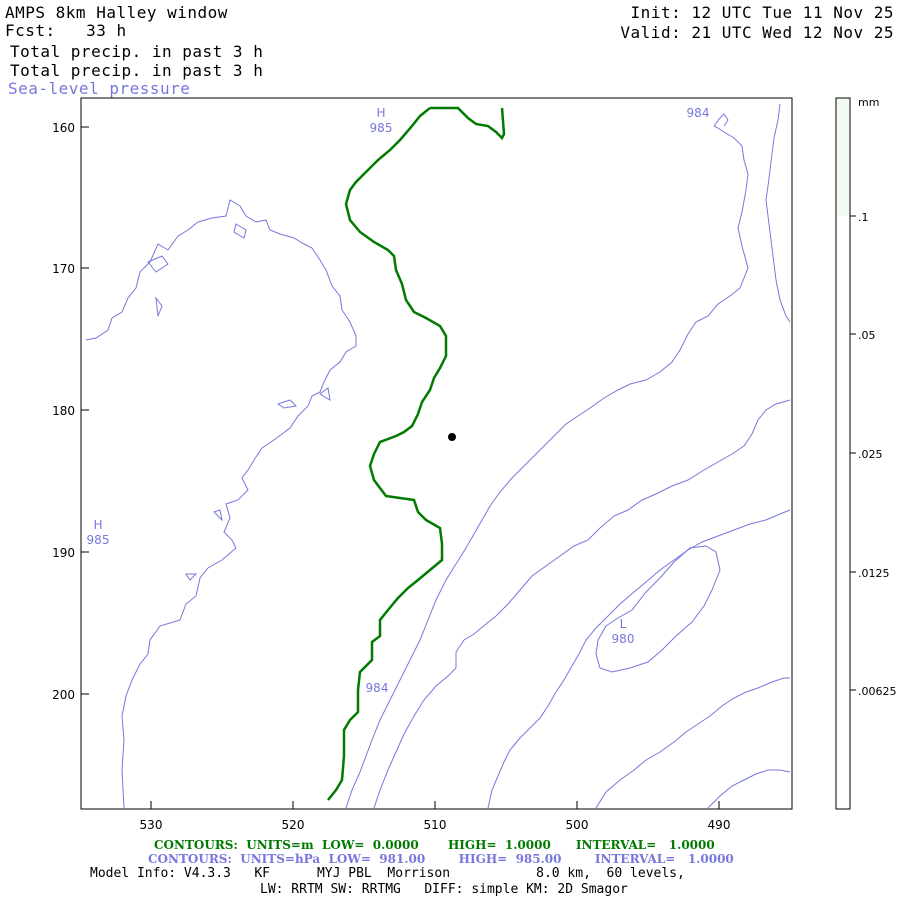 The image size is (900, 900). I want to click on pressure-low-label: L, so click(623, 624).